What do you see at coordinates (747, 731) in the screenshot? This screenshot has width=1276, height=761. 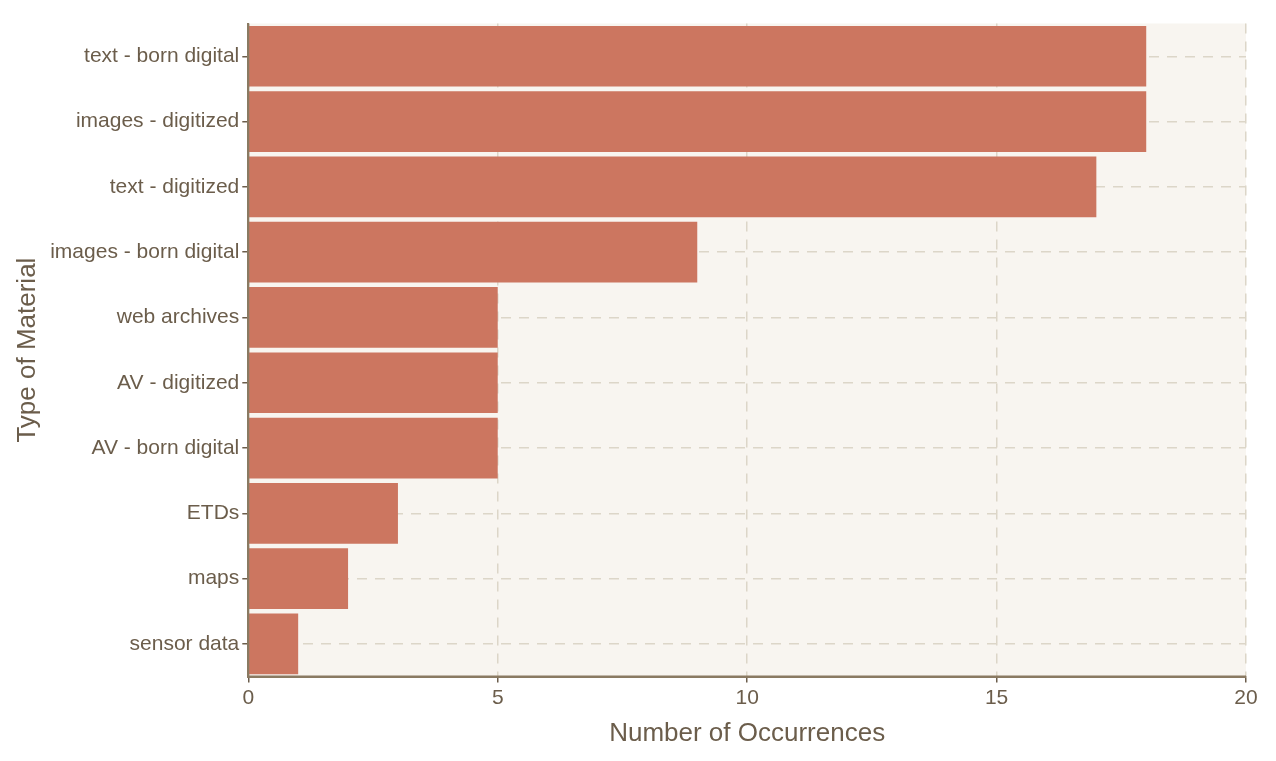 I see `x-axis-title: Number of Occurrences` at bounding box center [747, 731].